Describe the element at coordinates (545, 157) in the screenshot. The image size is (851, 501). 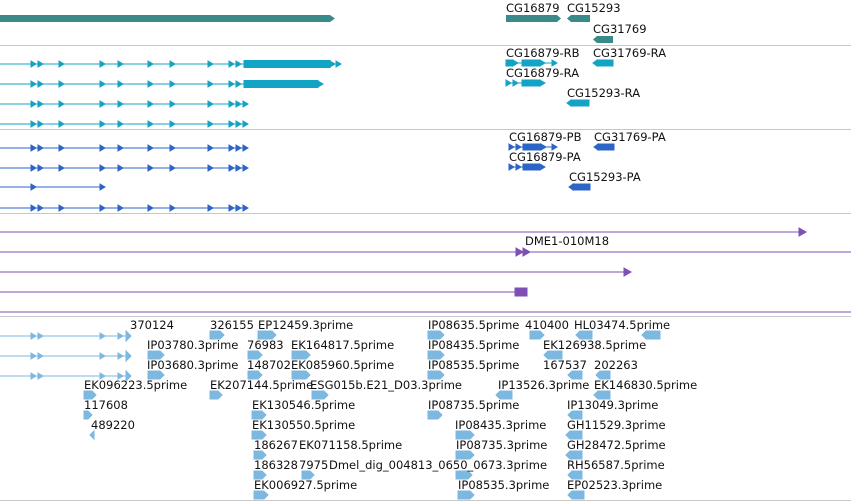
I see `cds-label: CG16879-PA` at that location.